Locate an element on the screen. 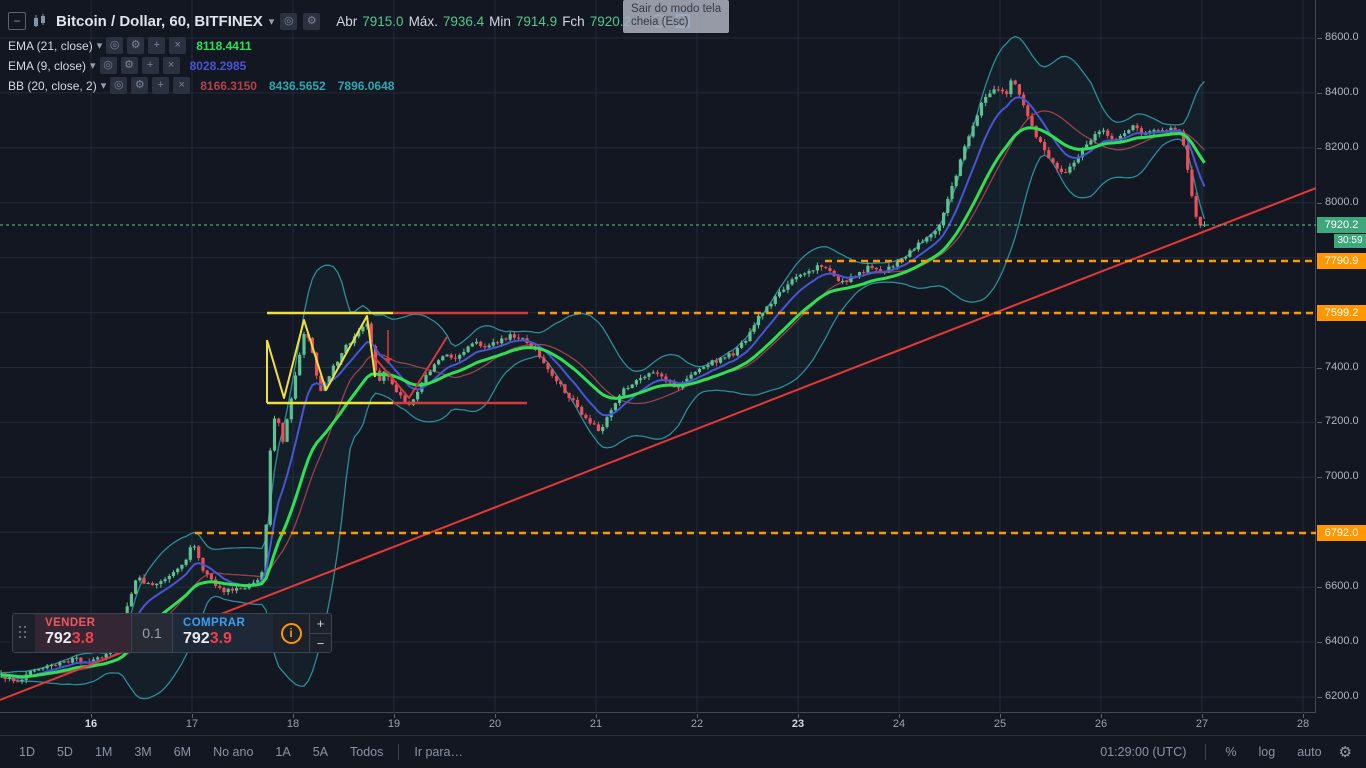  range-button-no-ano: No ano is located at coordinates (233, 752).